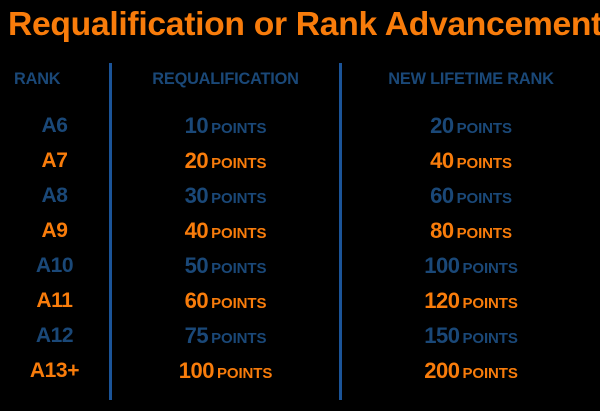 Image resolution: width=600 pixels, height=411 pixels. I want to click on cell-requalification: 10 POINTS, so click(225, 125).